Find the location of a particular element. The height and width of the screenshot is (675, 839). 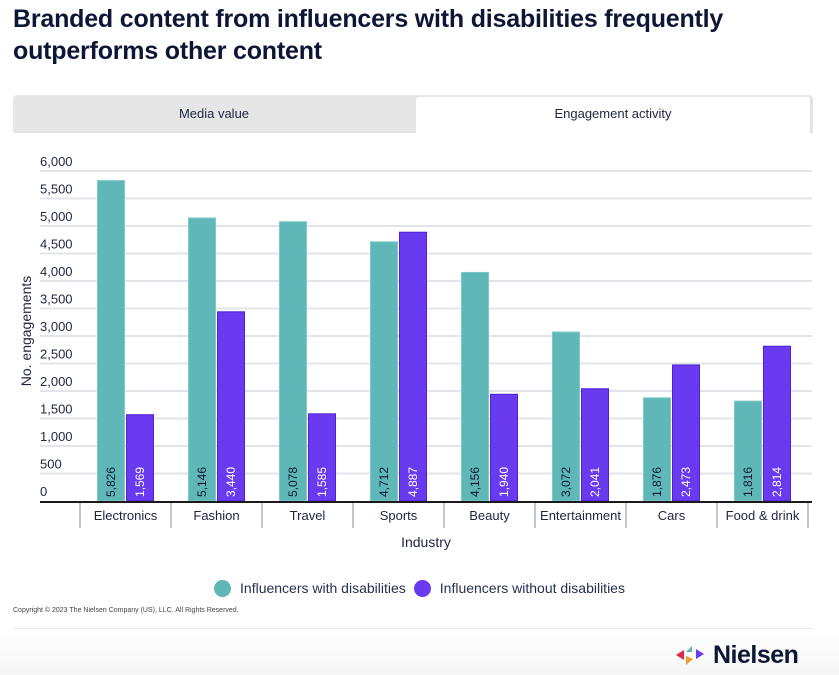

legend-dot-teal-icon is located at coordinates (223, 588).